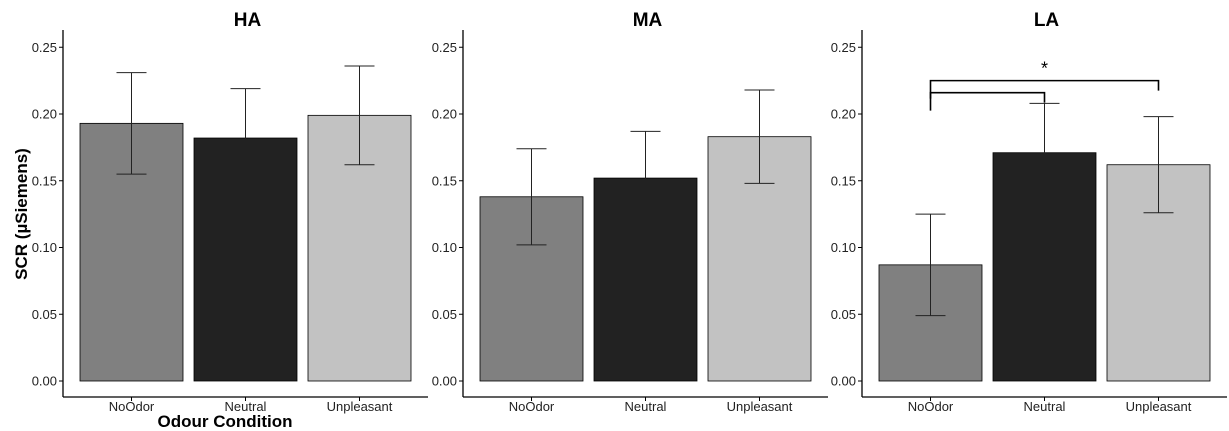  Describe the element at coordinates (1047, 20) in the screenshot. I see `panel-title: LA` at that location.